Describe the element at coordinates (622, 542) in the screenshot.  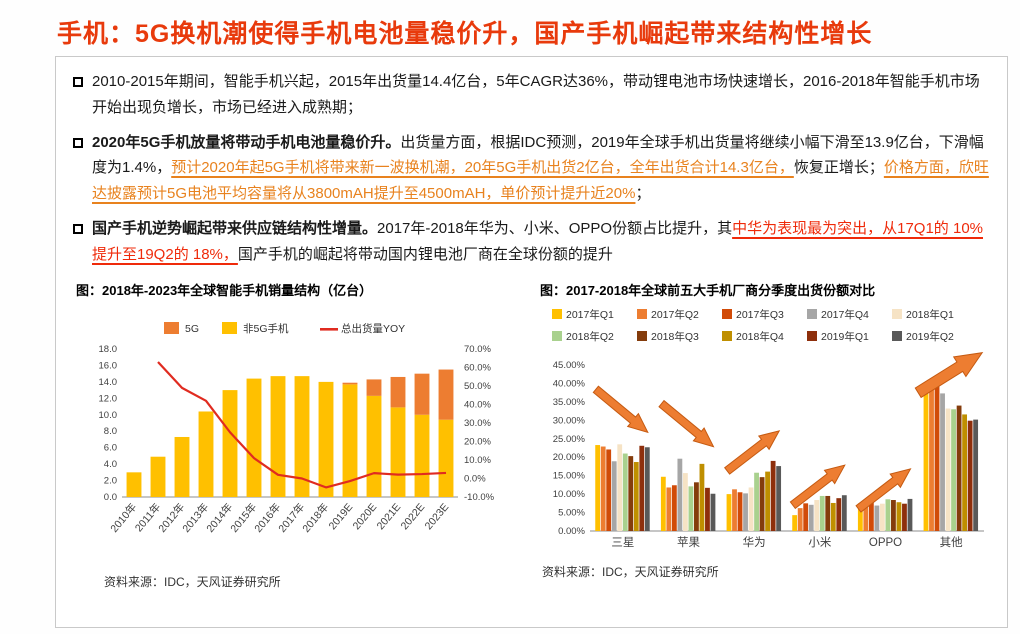
I see `svg-text: 三星` at that location.